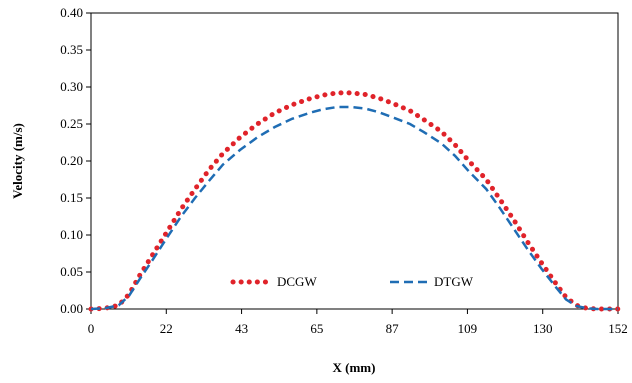  Describe the element at coordinates (352, 281) in the screenshot. I see `legend: DCGW DTGW` at that location.